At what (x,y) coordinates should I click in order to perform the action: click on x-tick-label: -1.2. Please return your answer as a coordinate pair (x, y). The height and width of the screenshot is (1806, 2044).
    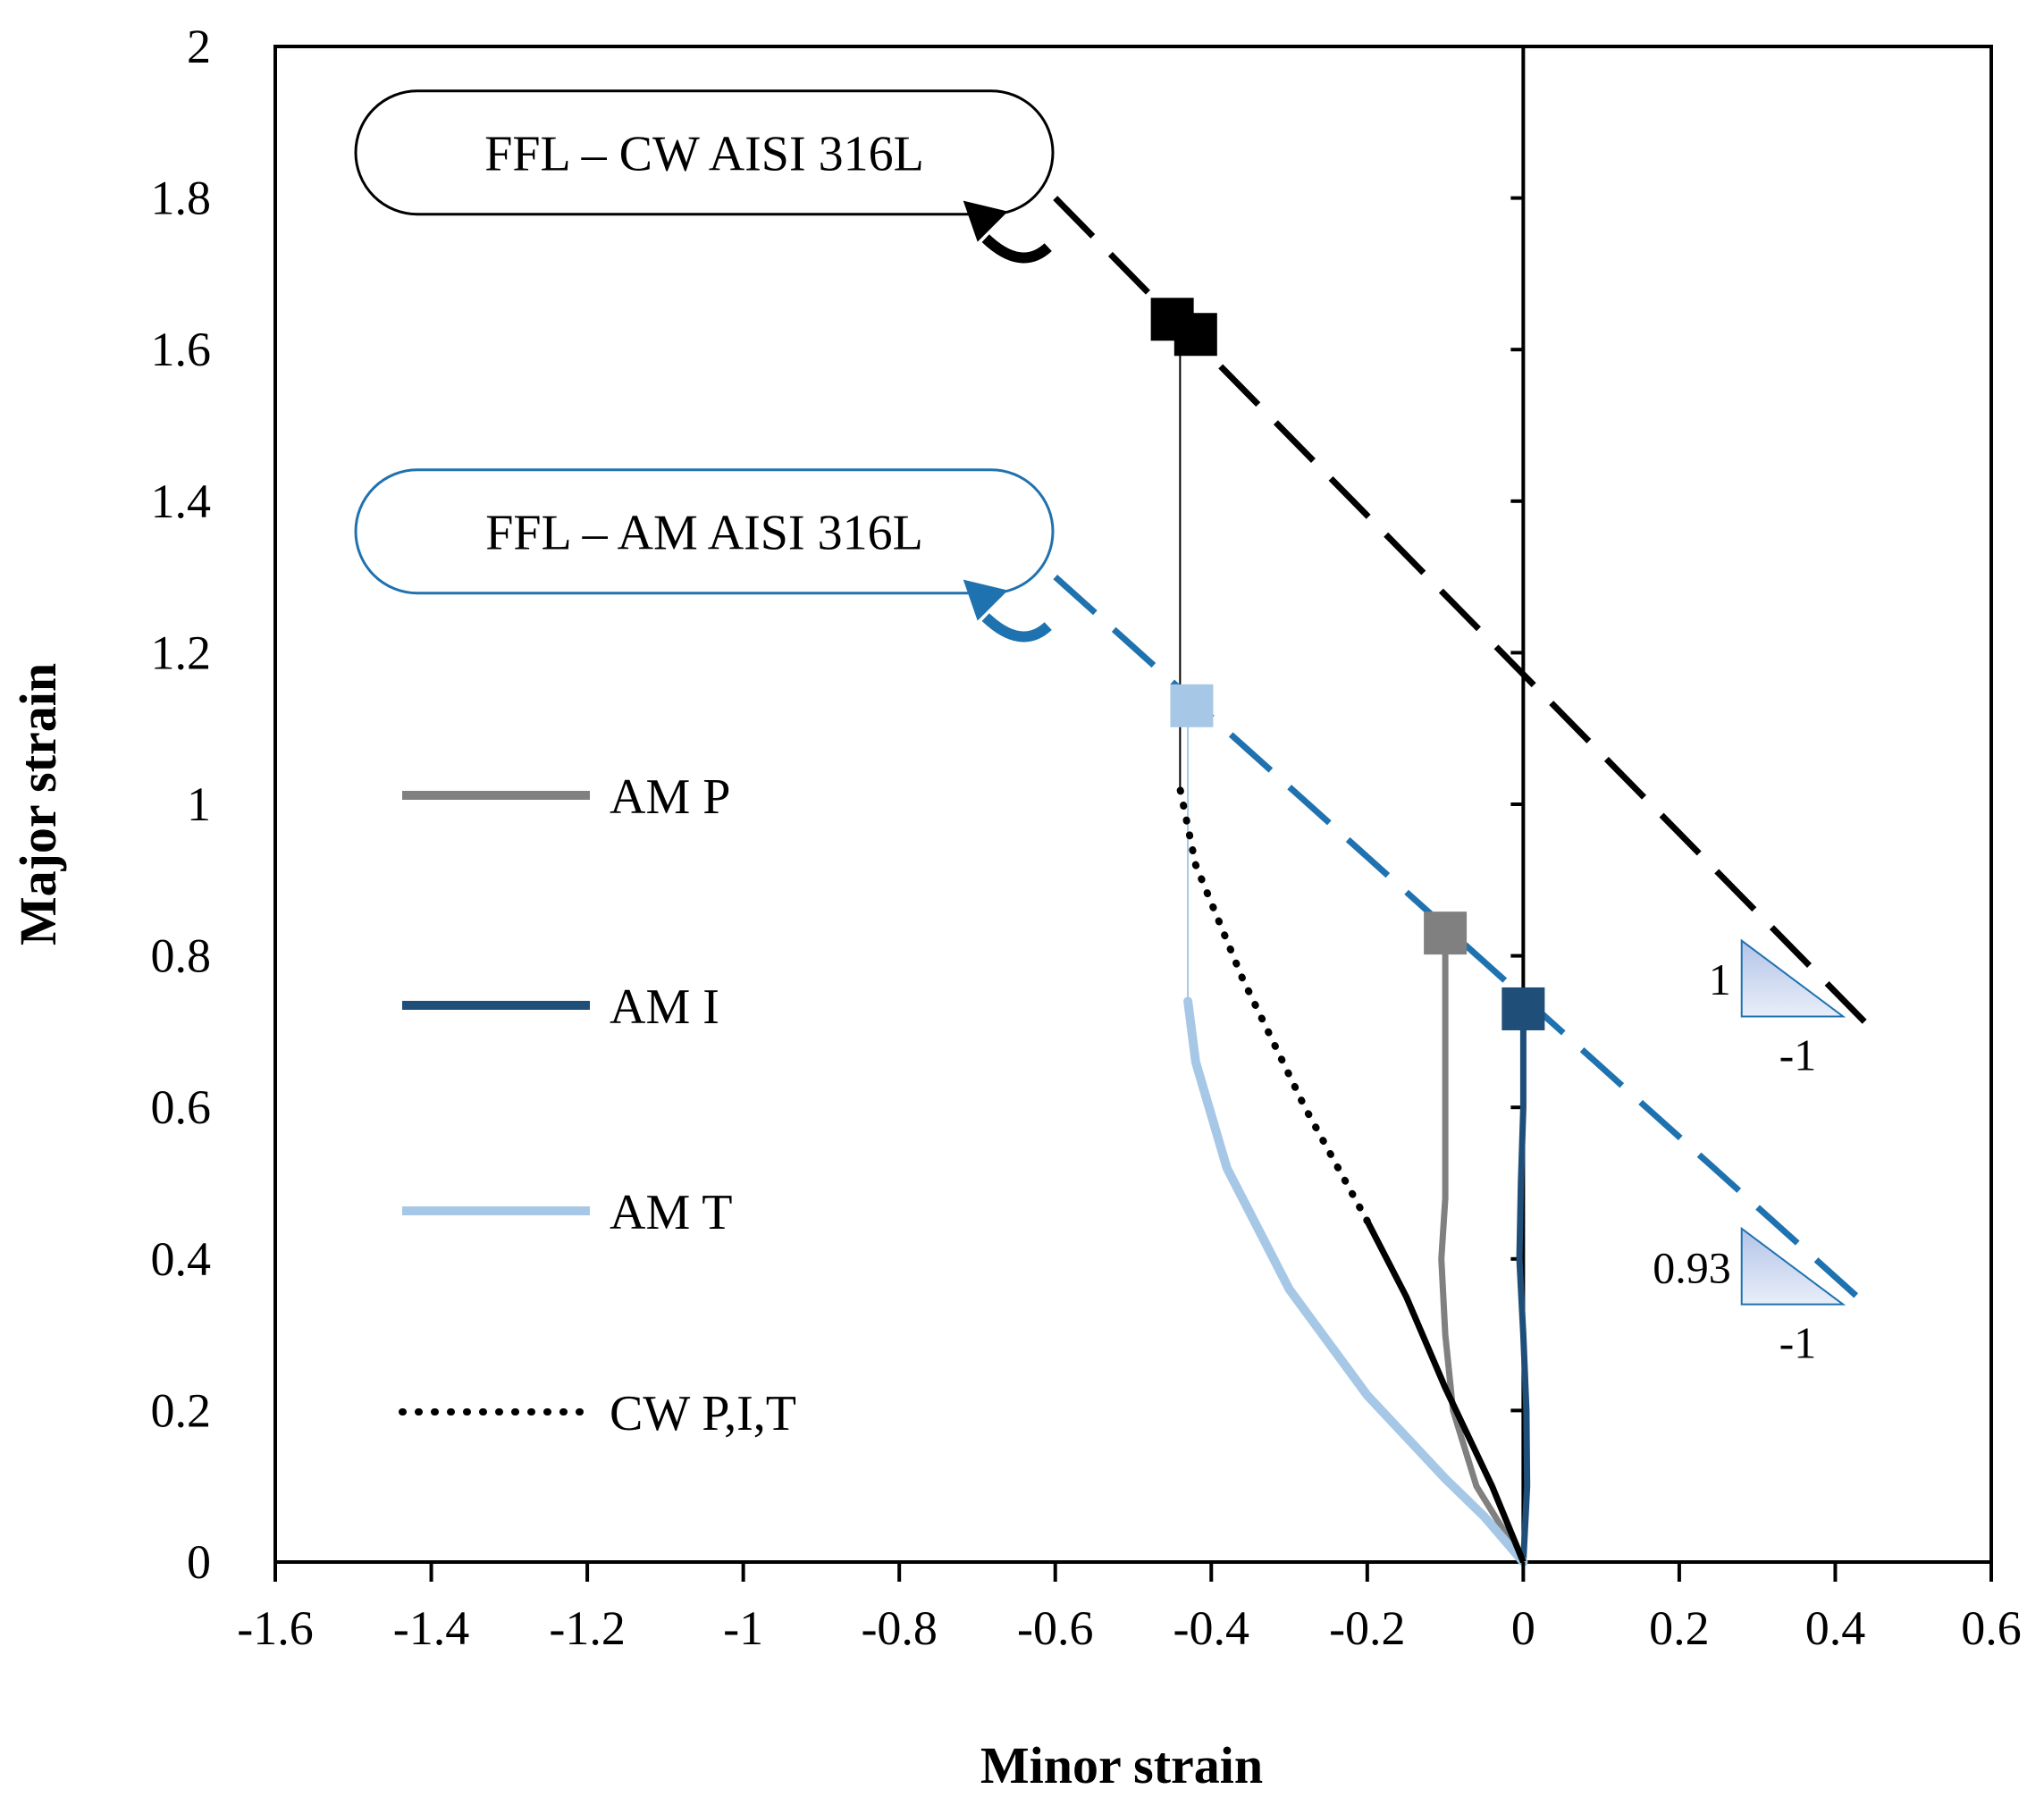
    Looking at the image, I should click on (587, 1628).